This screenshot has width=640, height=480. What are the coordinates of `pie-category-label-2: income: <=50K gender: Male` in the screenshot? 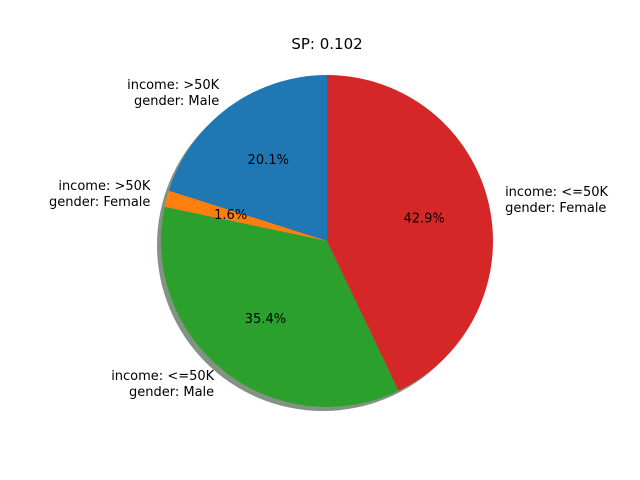 It's located at (162, 384).